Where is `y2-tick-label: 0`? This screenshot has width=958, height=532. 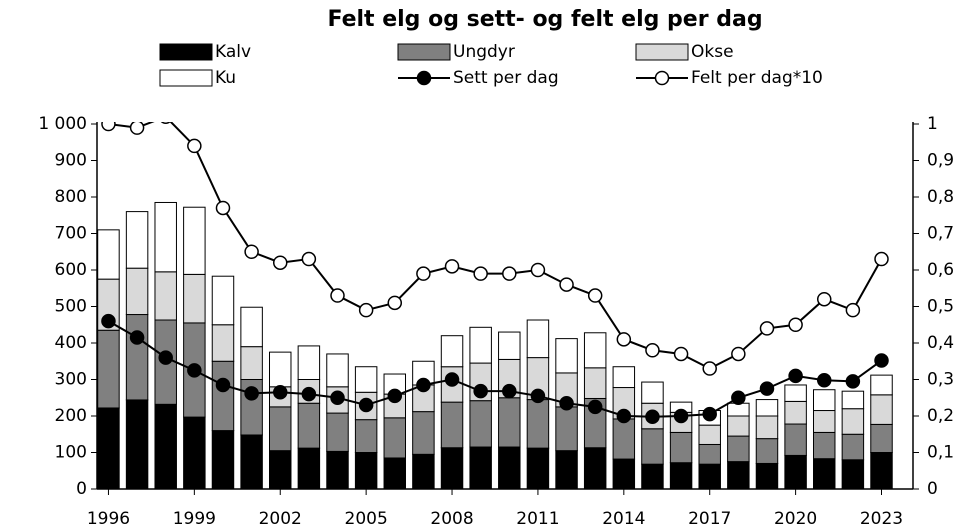
y2-tick-label: 0 is located at coordinates (932, 489).